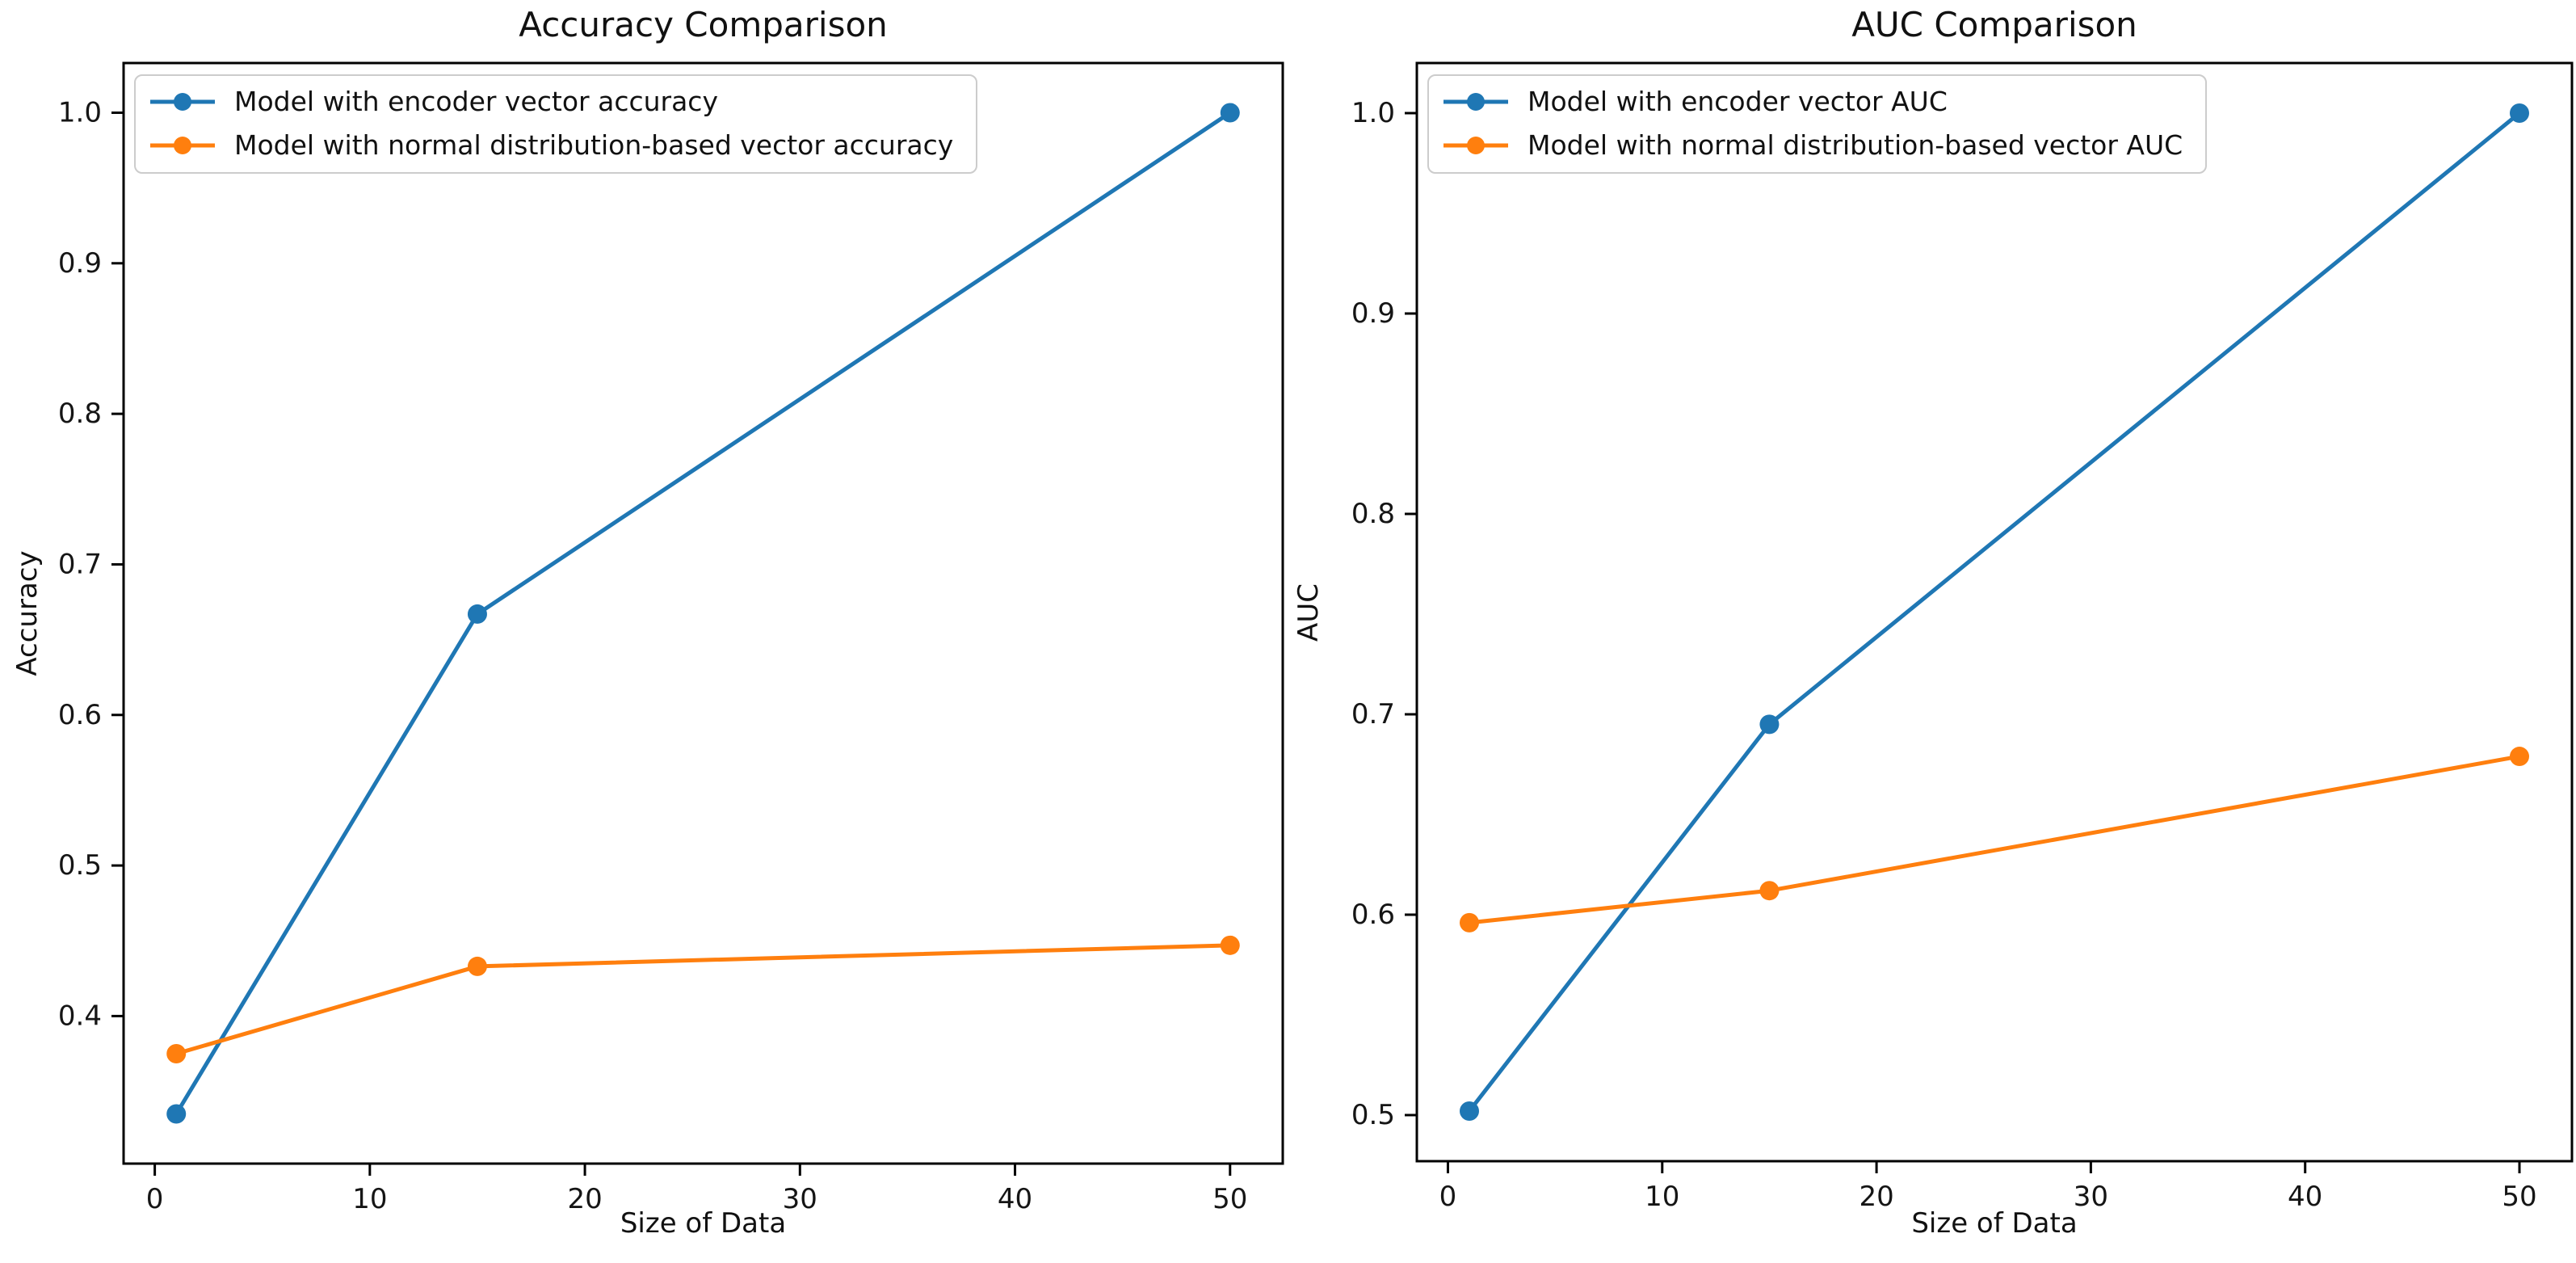  Describe the element at coordinates (703, 24) in the screenshot. I see `accuracy-chart-title: Accuracy Comparison` at that location.